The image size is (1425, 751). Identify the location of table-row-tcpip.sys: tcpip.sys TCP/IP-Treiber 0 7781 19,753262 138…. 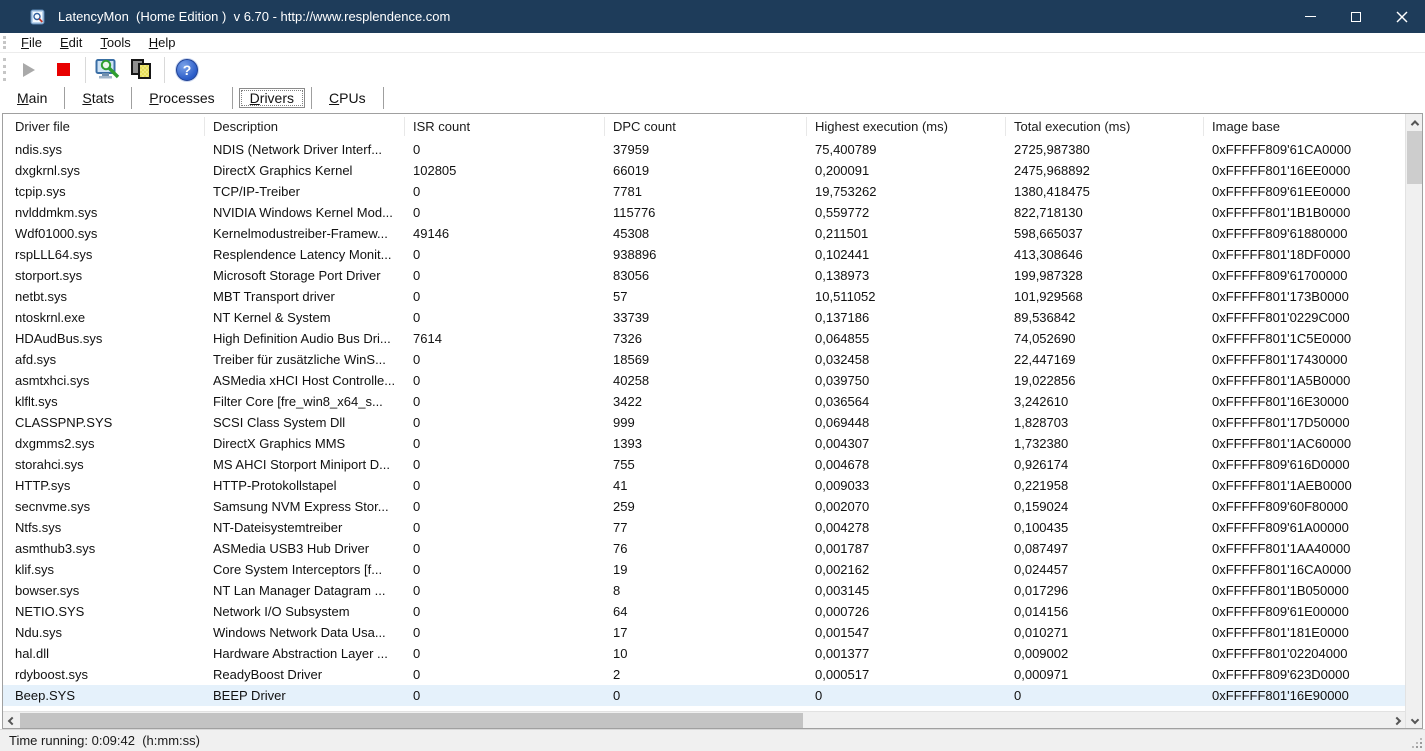
(704, 191).